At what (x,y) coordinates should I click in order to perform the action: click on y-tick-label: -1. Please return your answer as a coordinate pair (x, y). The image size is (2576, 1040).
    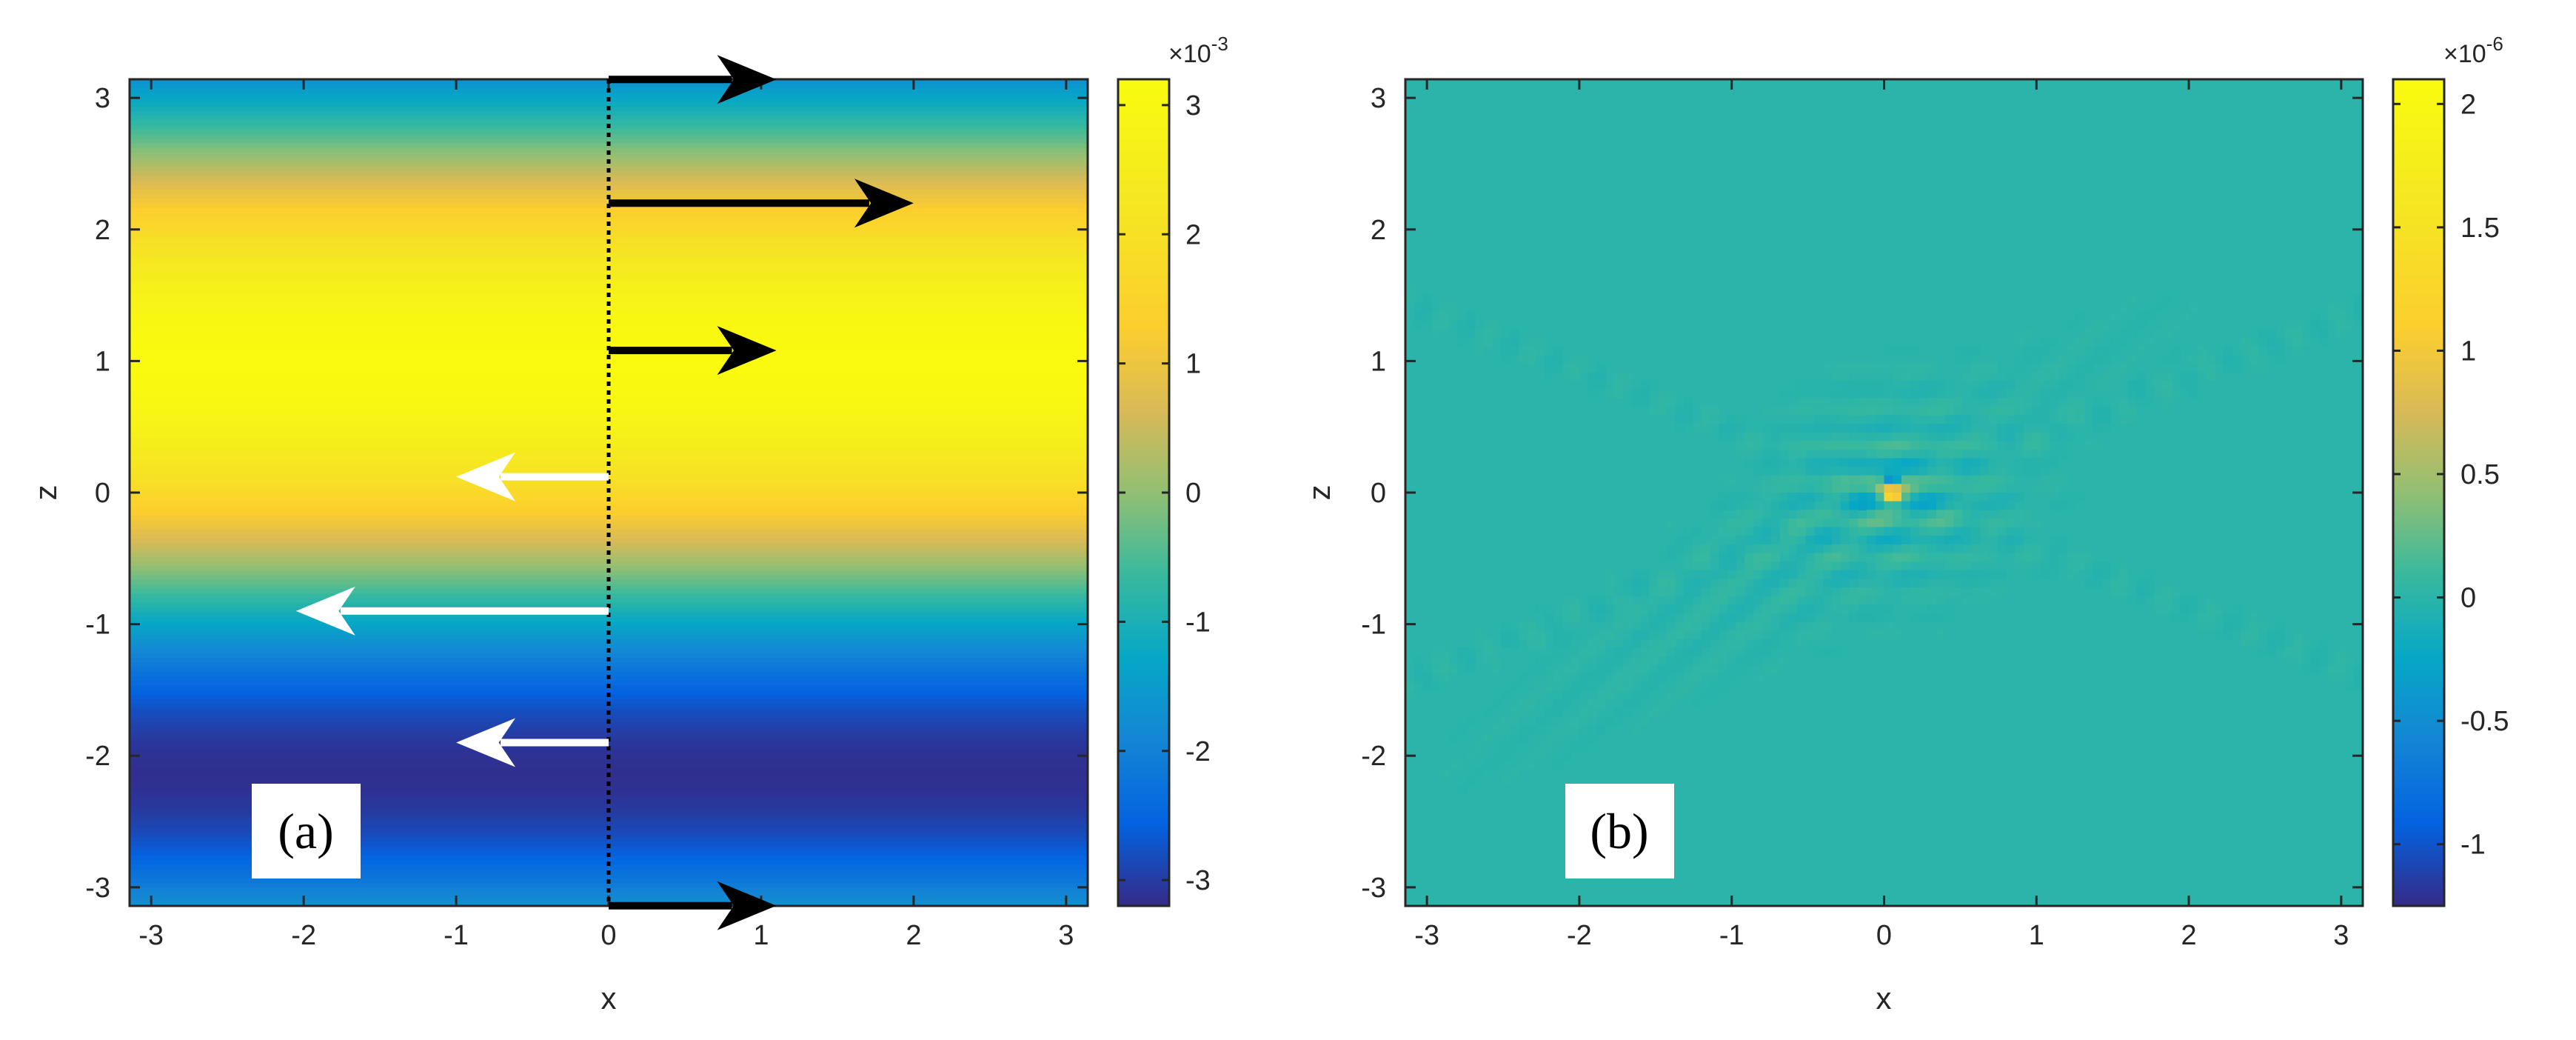
    Looking at the image, I should click on (97, 625).